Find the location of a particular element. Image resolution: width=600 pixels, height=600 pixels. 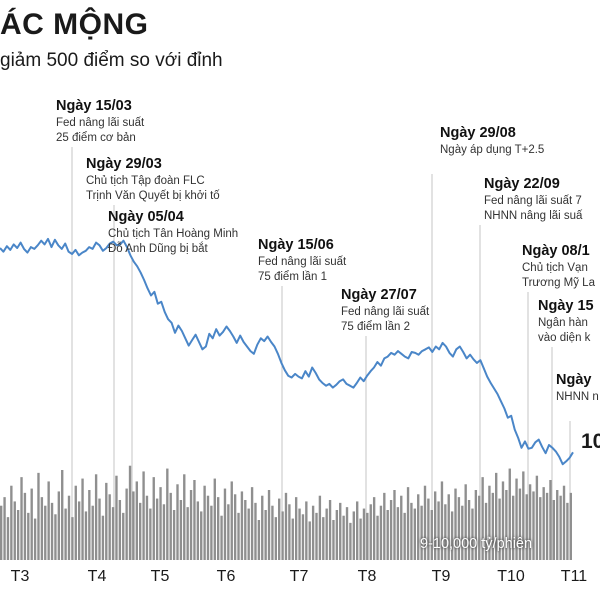

x-tick-label: T3 is located at coordinates (20, 576).